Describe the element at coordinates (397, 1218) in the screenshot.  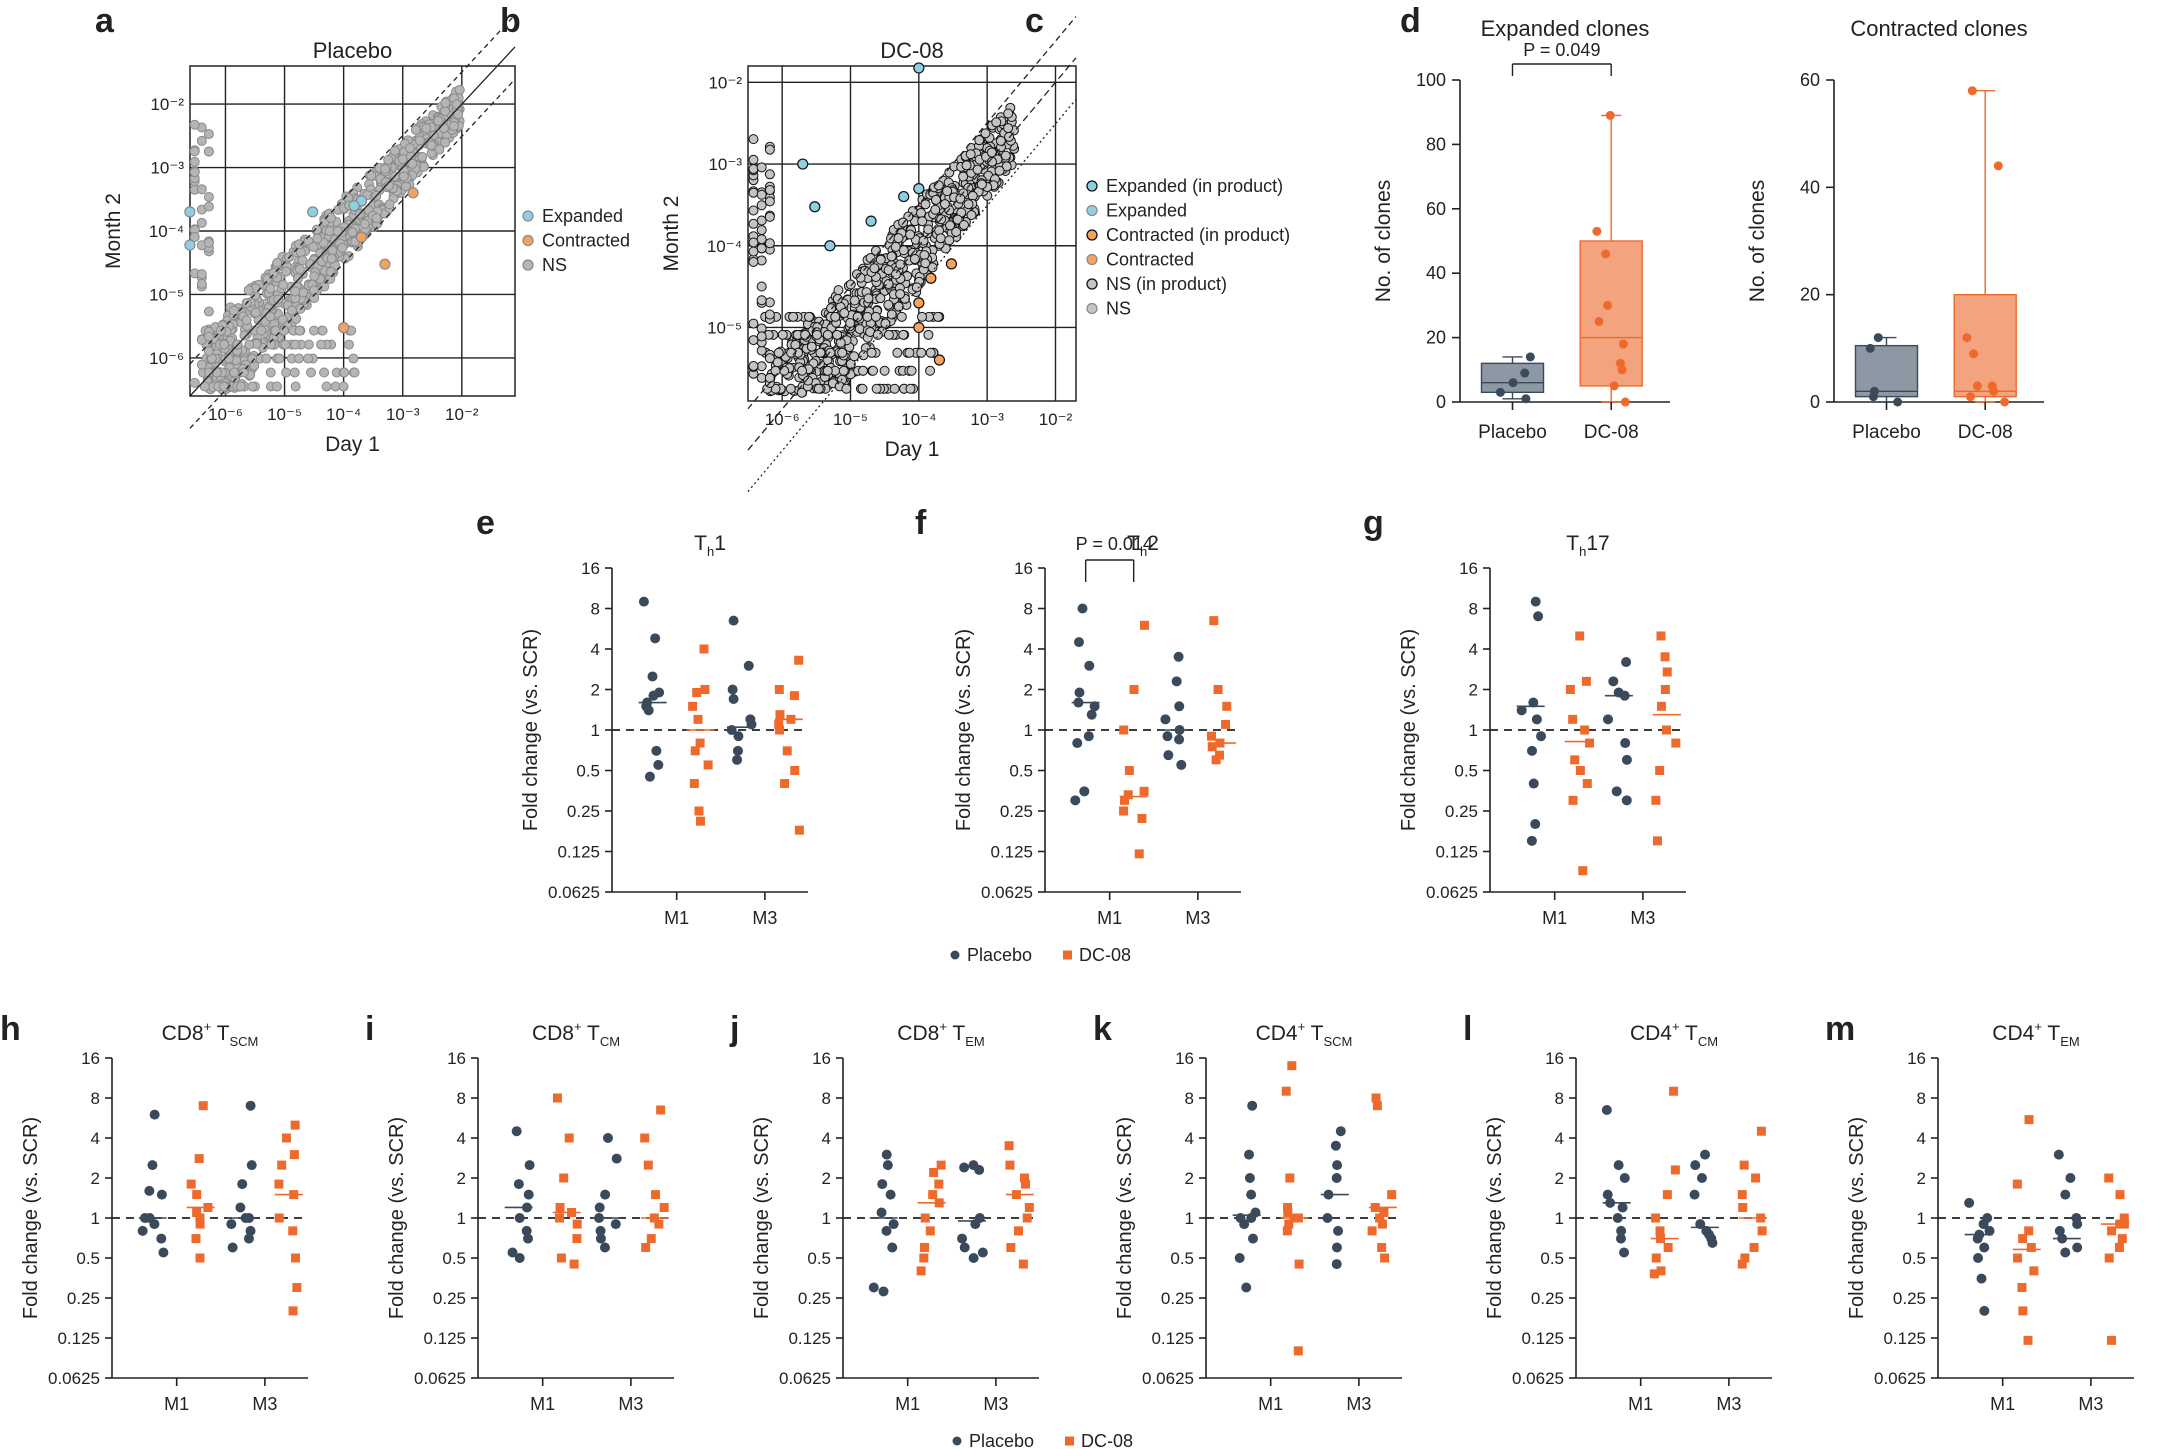
I see `y-axis-label: Fold change (vs. SCR)` at that location.